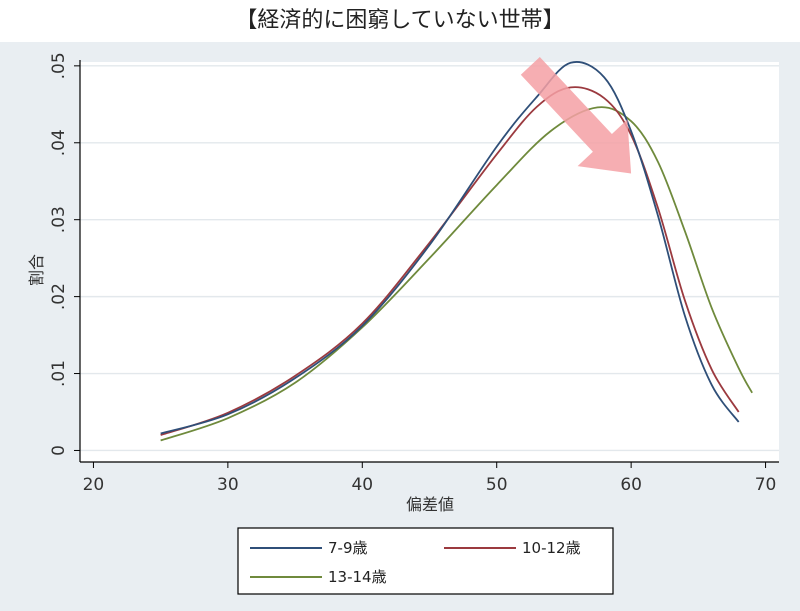 Image resolution: width=800 pixels, height=611 pixels. Describe the element at coordinates (362, 485) in the screenshot. I see `x-tick-label-2: 40` at that location.